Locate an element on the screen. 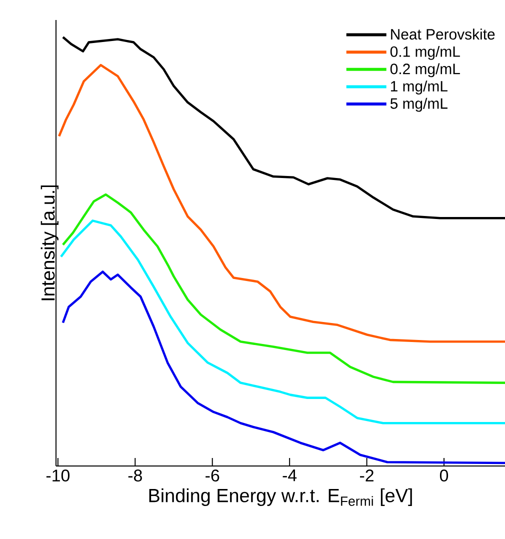  legend-label: Neat Perovskite is located at coordinates (443, 34).